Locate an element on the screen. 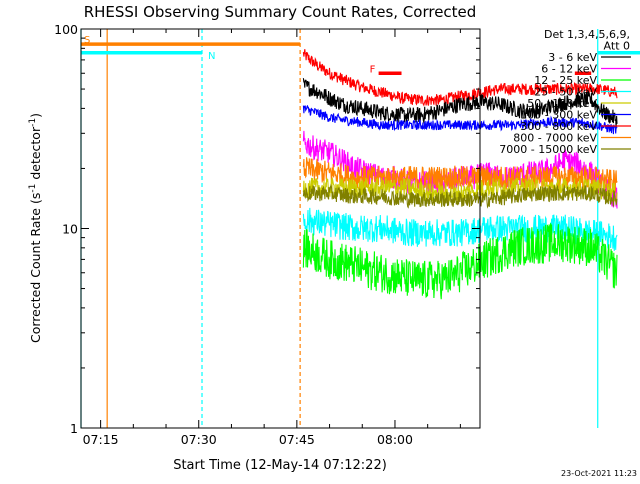 This screenshot has width=640, height=484. x-tick-label: 08:00 is located at coordinates (395, 439).